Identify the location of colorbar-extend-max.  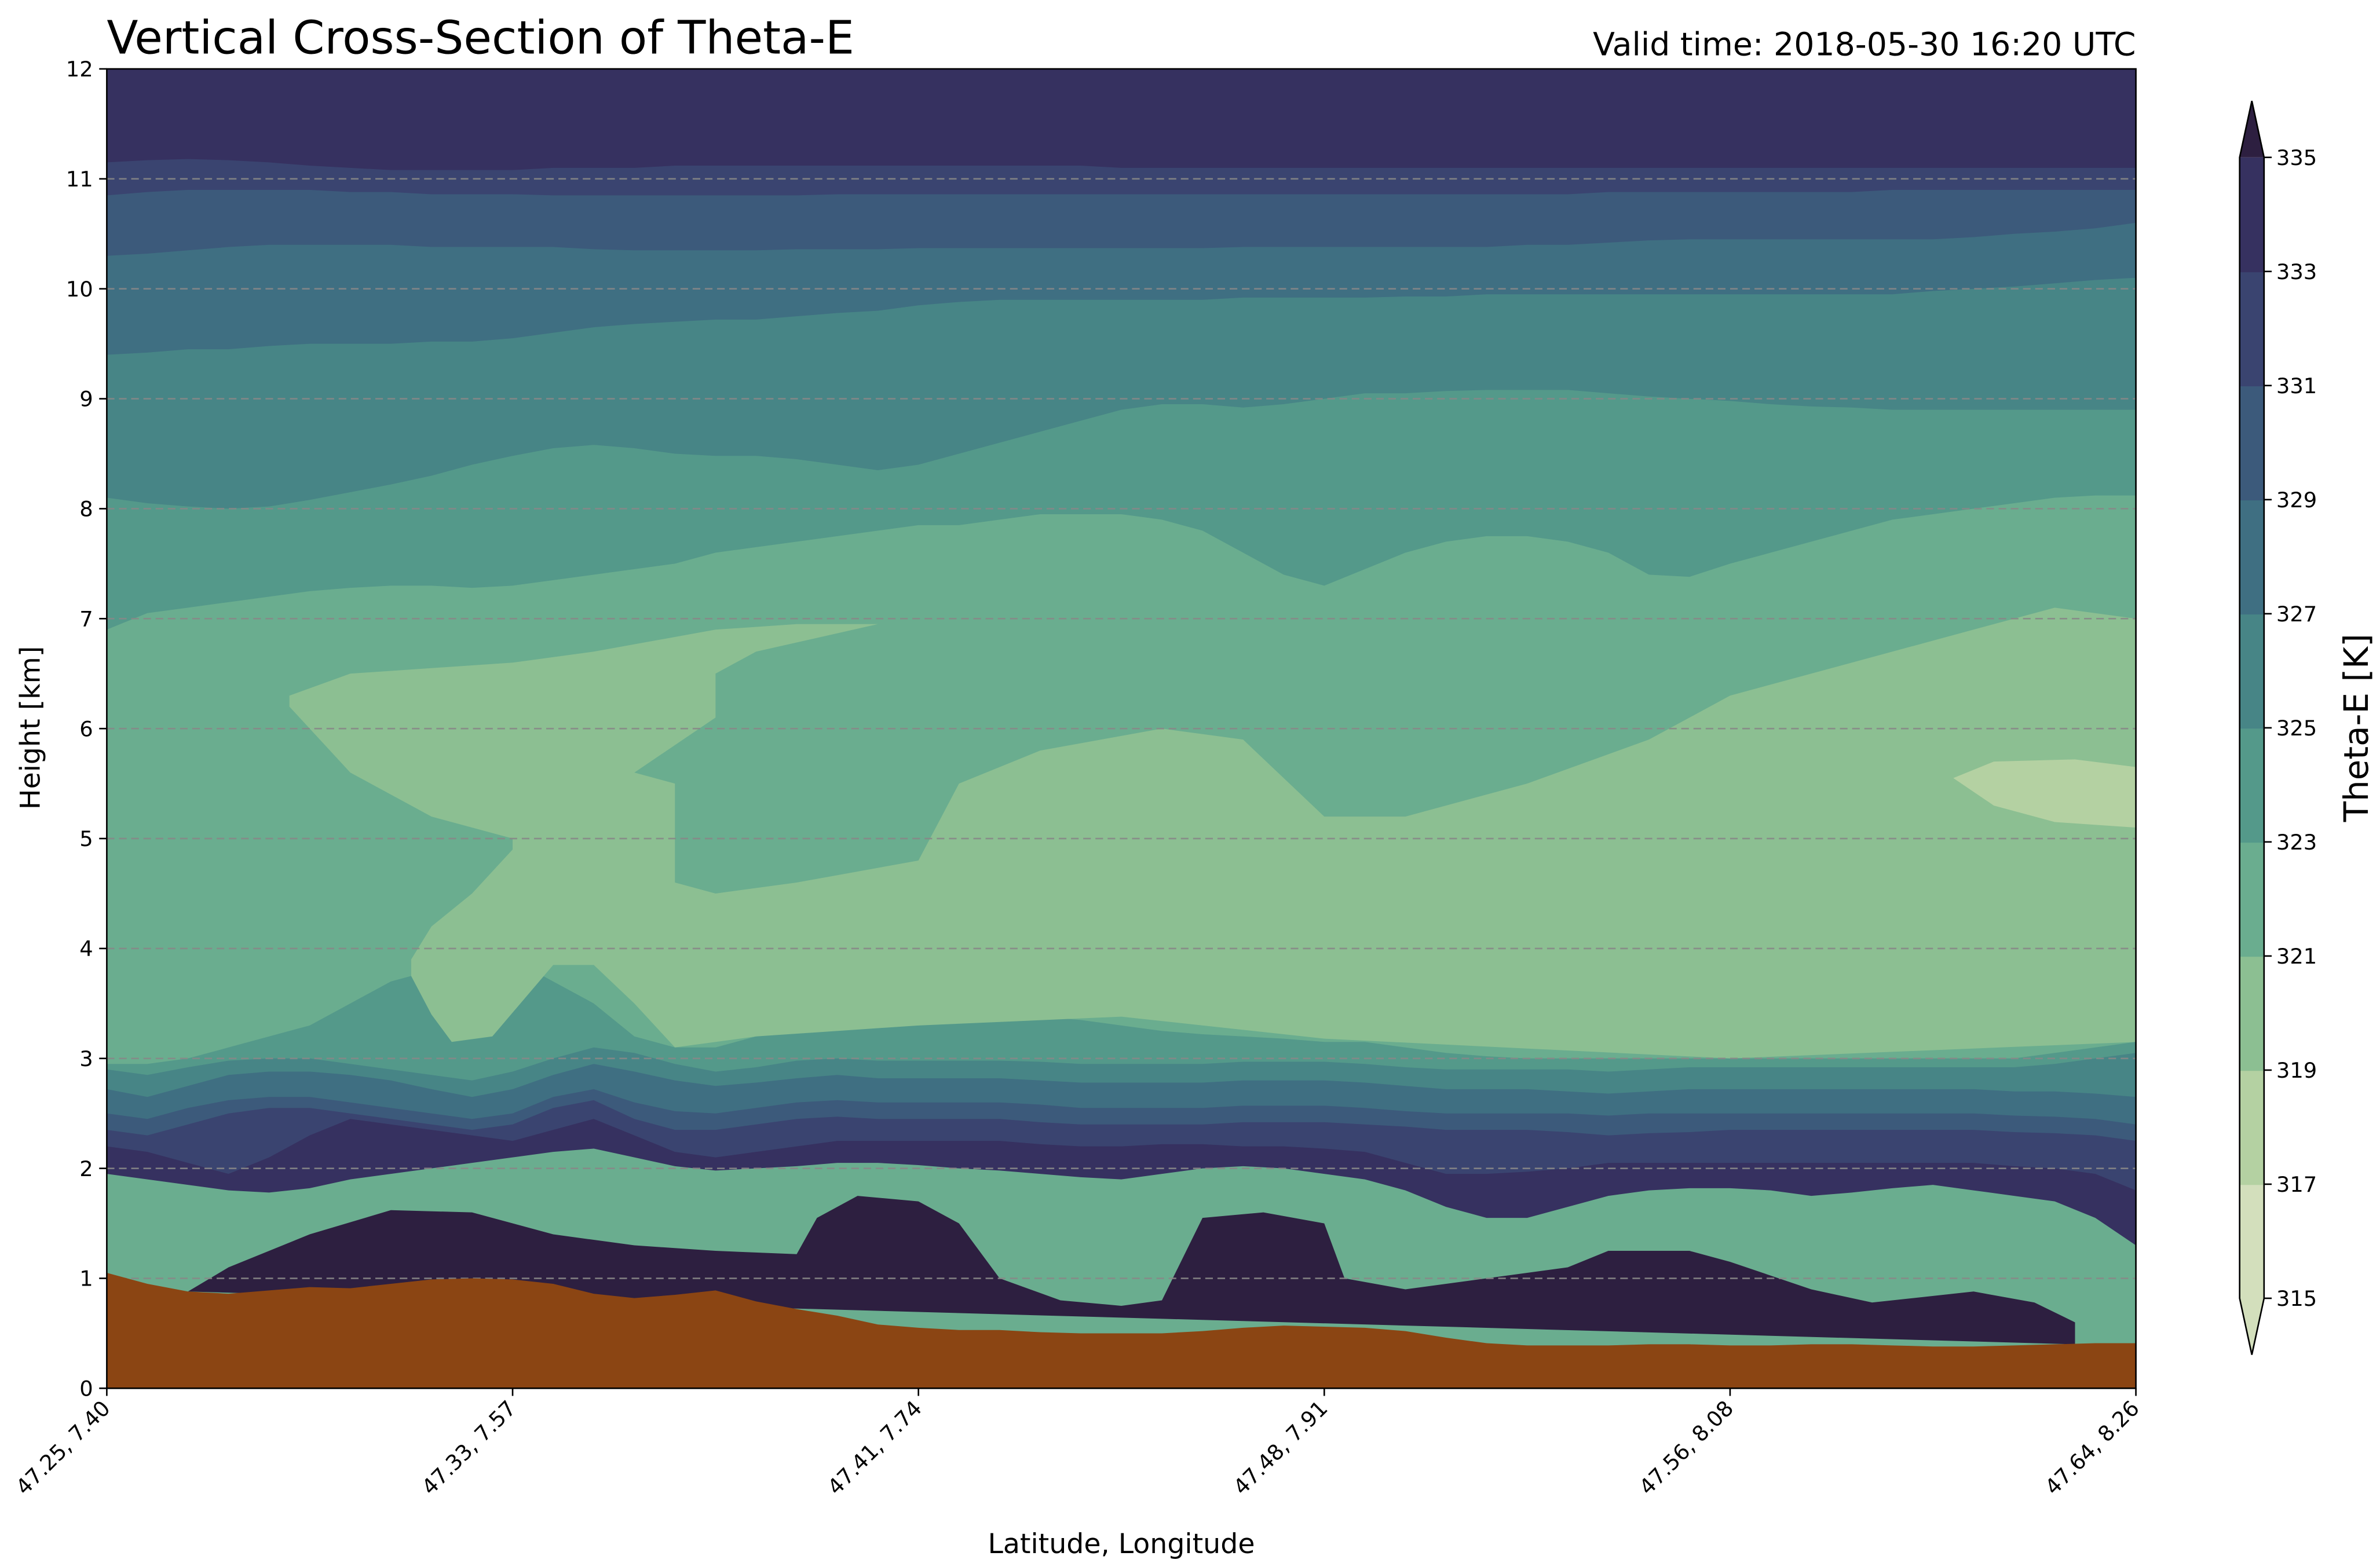
(2251, 129).